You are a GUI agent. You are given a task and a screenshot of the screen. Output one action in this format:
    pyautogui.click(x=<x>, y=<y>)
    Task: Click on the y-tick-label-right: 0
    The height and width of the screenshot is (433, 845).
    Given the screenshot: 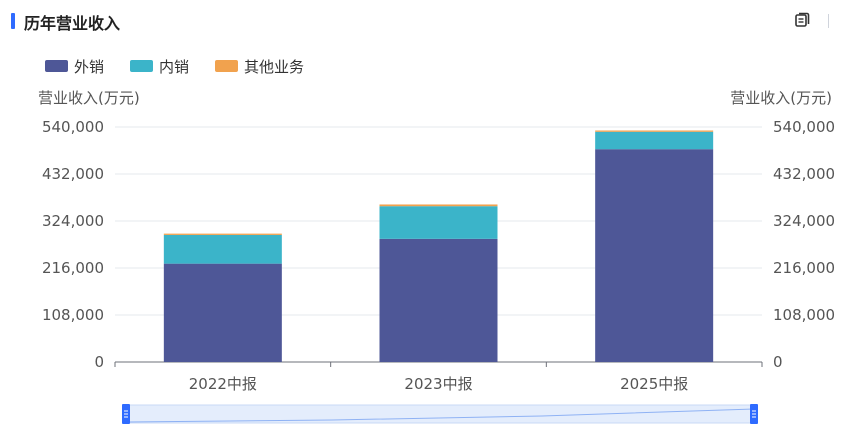 What is the action you would take?
    pyautogui.click(x=778, y=362)
    